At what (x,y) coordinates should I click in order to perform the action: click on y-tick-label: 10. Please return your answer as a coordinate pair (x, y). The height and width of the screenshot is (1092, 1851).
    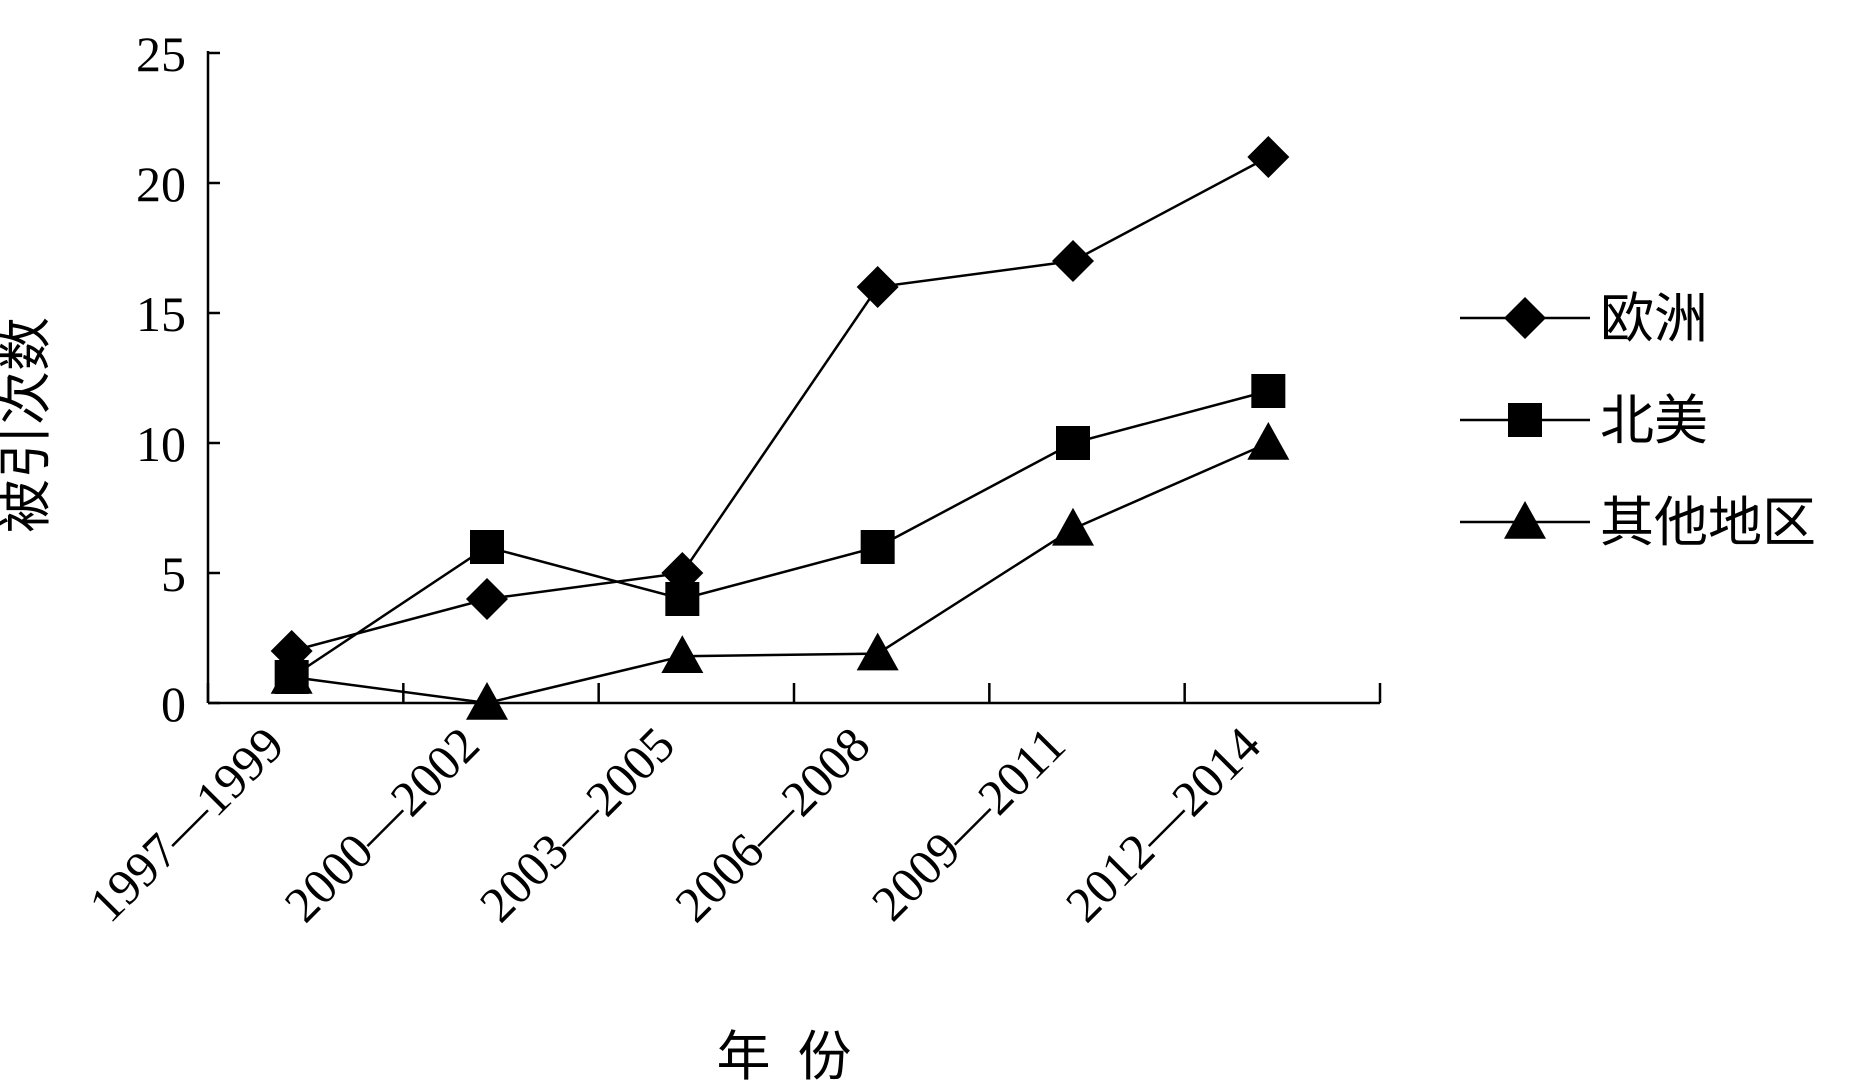
    Looking at the image, I should click on (161, 444).